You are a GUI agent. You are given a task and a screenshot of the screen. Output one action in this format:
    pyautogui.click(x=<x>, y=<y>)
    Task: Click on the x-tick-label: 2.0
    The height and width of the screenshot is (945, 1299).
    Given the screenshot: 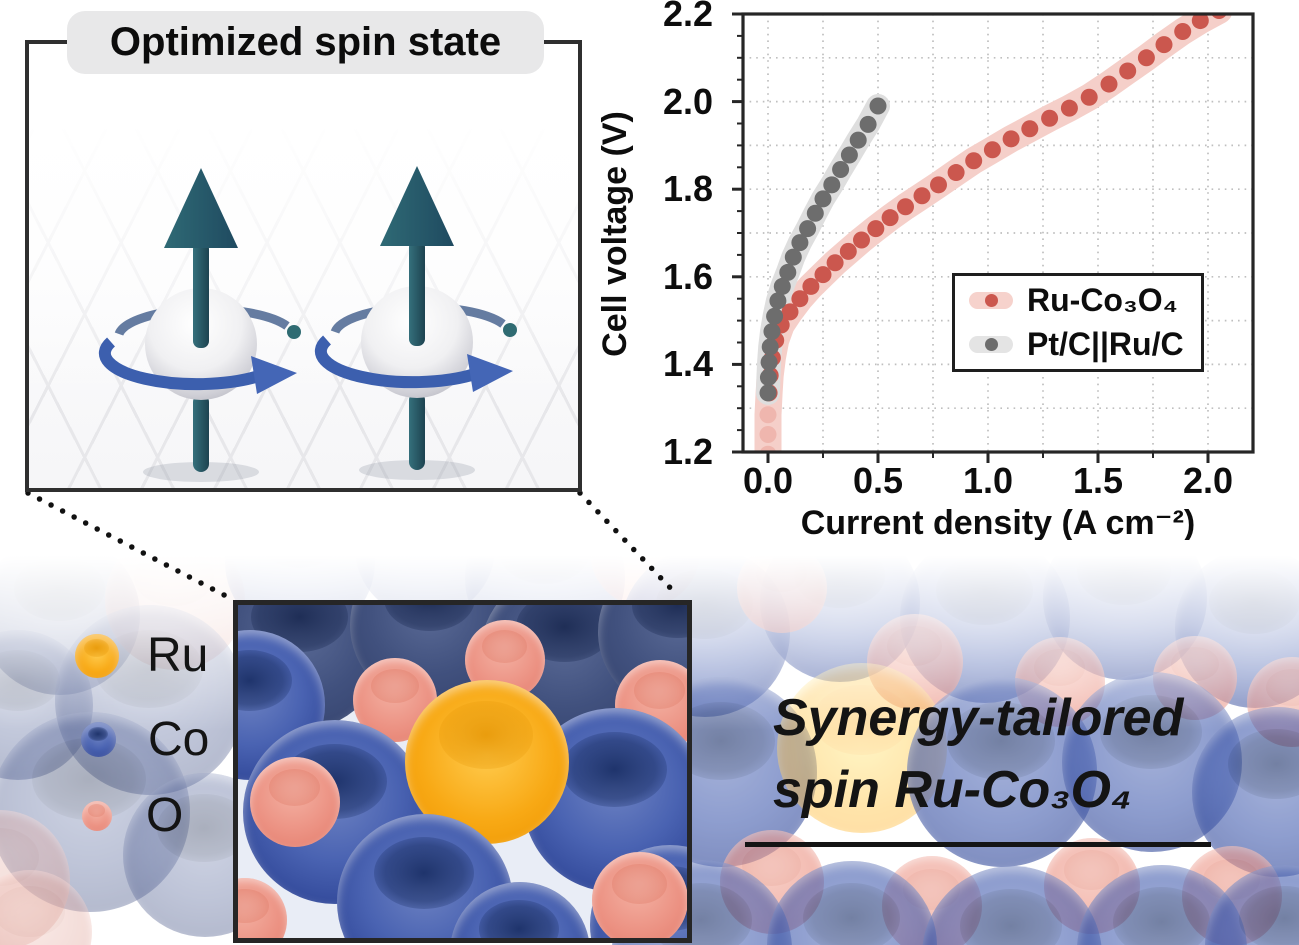 What is the action you would take?
    pyautogui.click(x=1208, y=480)
    